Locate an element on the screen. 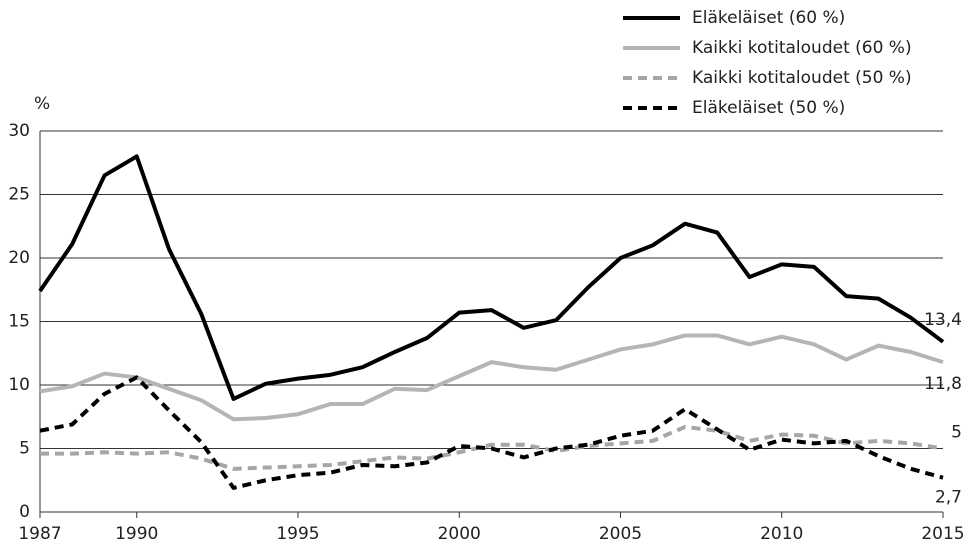 The width and height of the screenshot is (971, 545). y-tick-label: 10 is located at coordinates (19, 385).